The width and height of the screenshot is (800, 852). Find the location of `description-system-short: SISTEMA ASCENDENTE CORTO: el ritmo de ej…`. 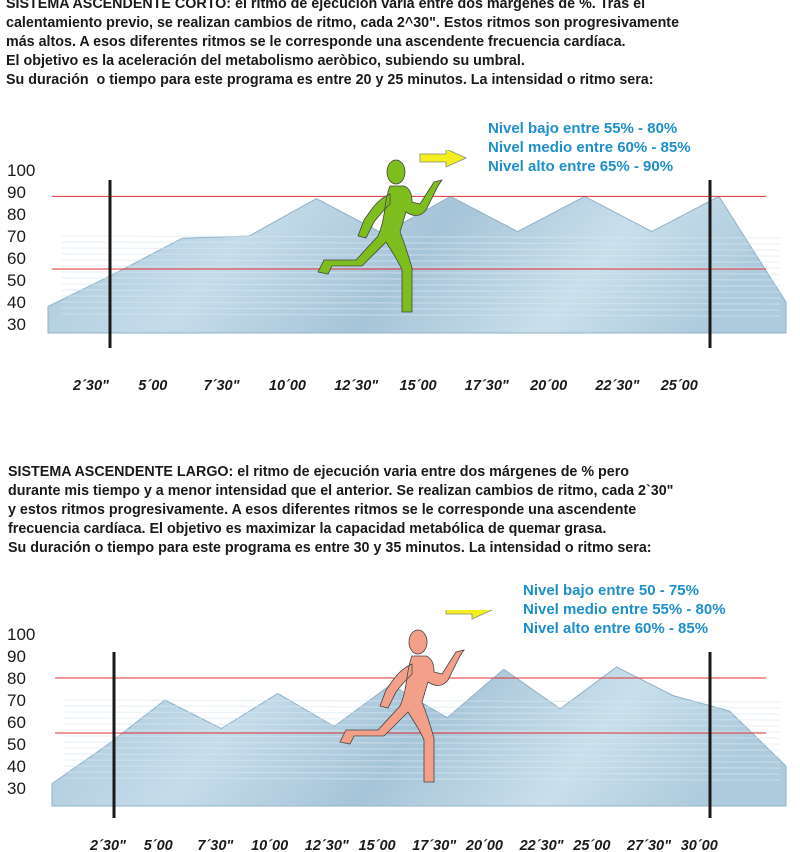

description-system-short: SISTEMA ASCENDENTE CORTO: el ritmo de ej… is located at coordinates (401, 45).